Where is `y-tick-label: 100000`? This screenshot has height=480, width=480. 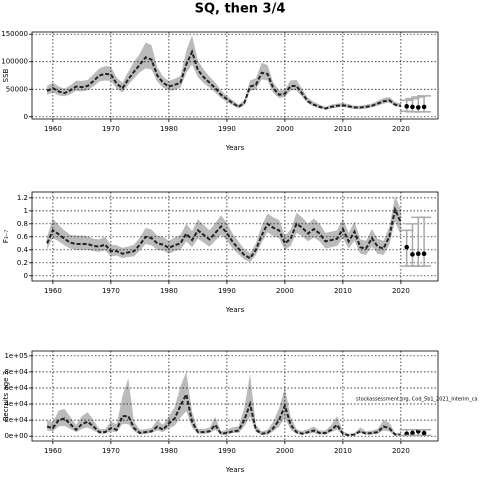 y-tick-label: 100000 is located at coordinates (14, 62).